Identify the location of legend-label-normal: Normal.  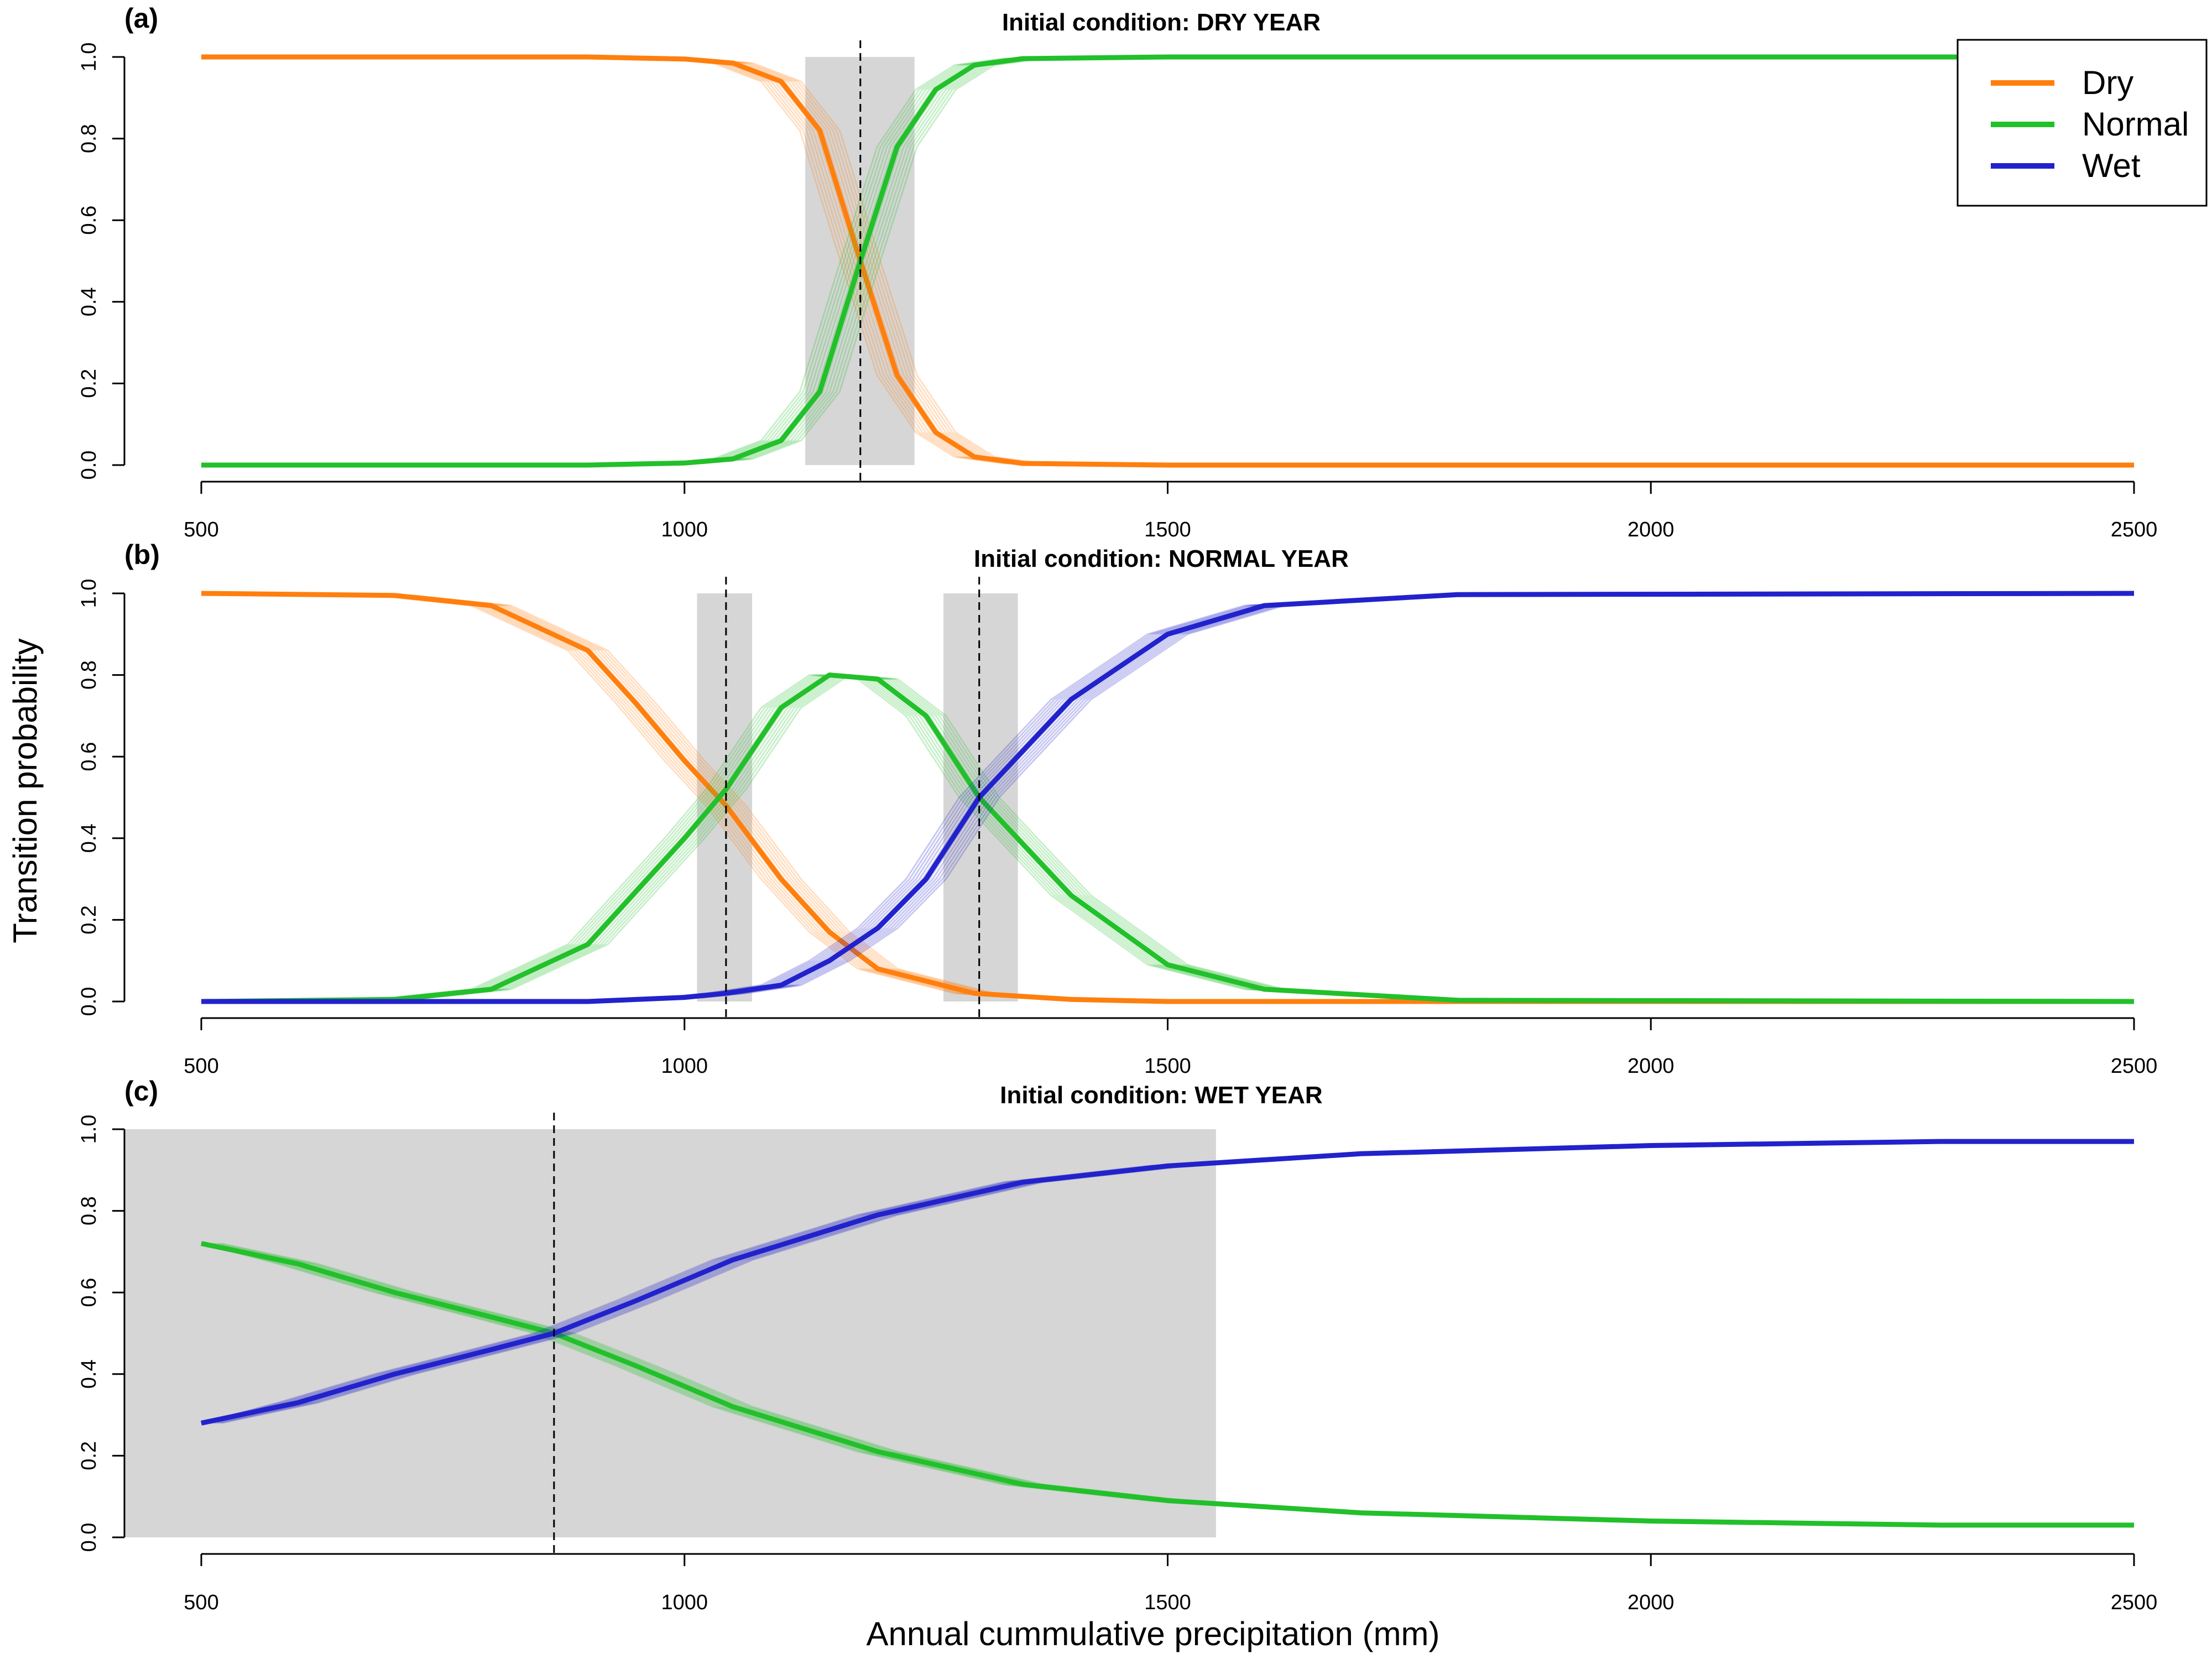
(2136, 125).